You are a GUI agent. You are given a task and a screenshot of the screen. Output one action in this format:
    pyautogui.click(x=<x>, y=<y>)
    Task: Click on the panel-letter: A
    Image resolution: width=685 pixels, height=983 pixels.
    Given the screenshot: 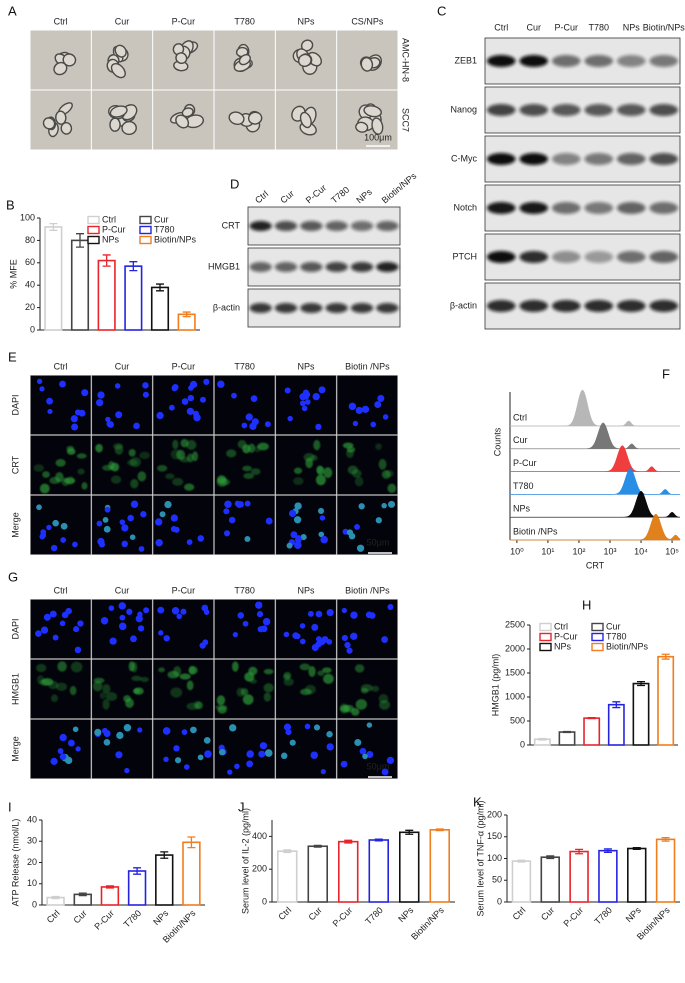 What is the action you would take?
    pyautogui.click(x=12, y=10)
    